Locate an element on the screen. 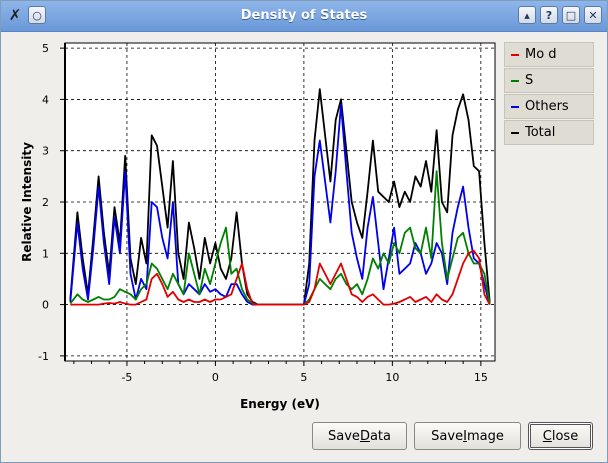  y-tick-label: -1 is located at coordinates (43, 356).